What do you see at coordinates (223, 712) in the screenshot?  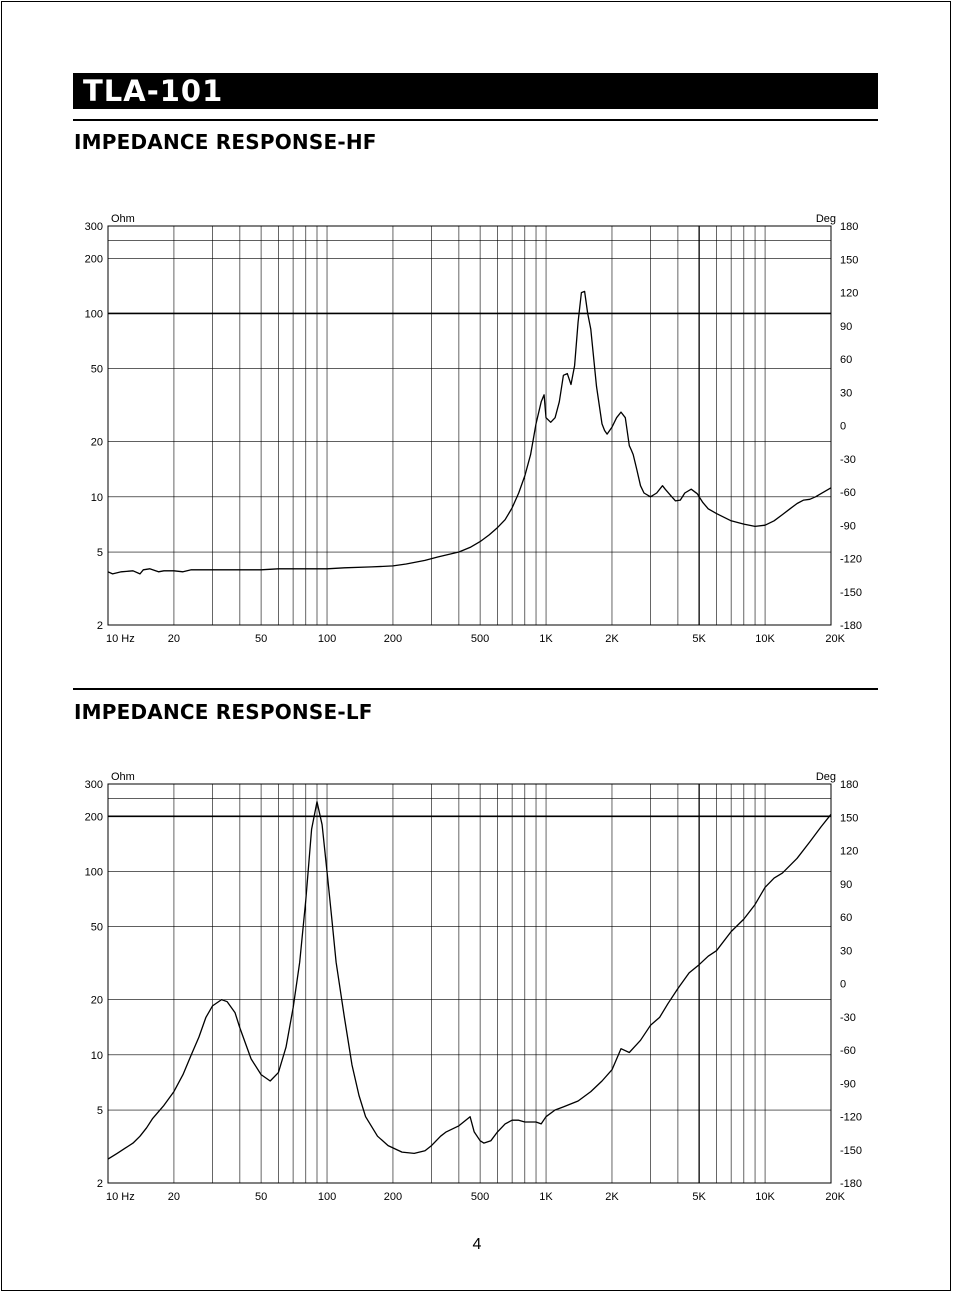 I see `lf-chart-heading: IMPEDANCE RESPONSE-LF` at bounding box center [223, 712].